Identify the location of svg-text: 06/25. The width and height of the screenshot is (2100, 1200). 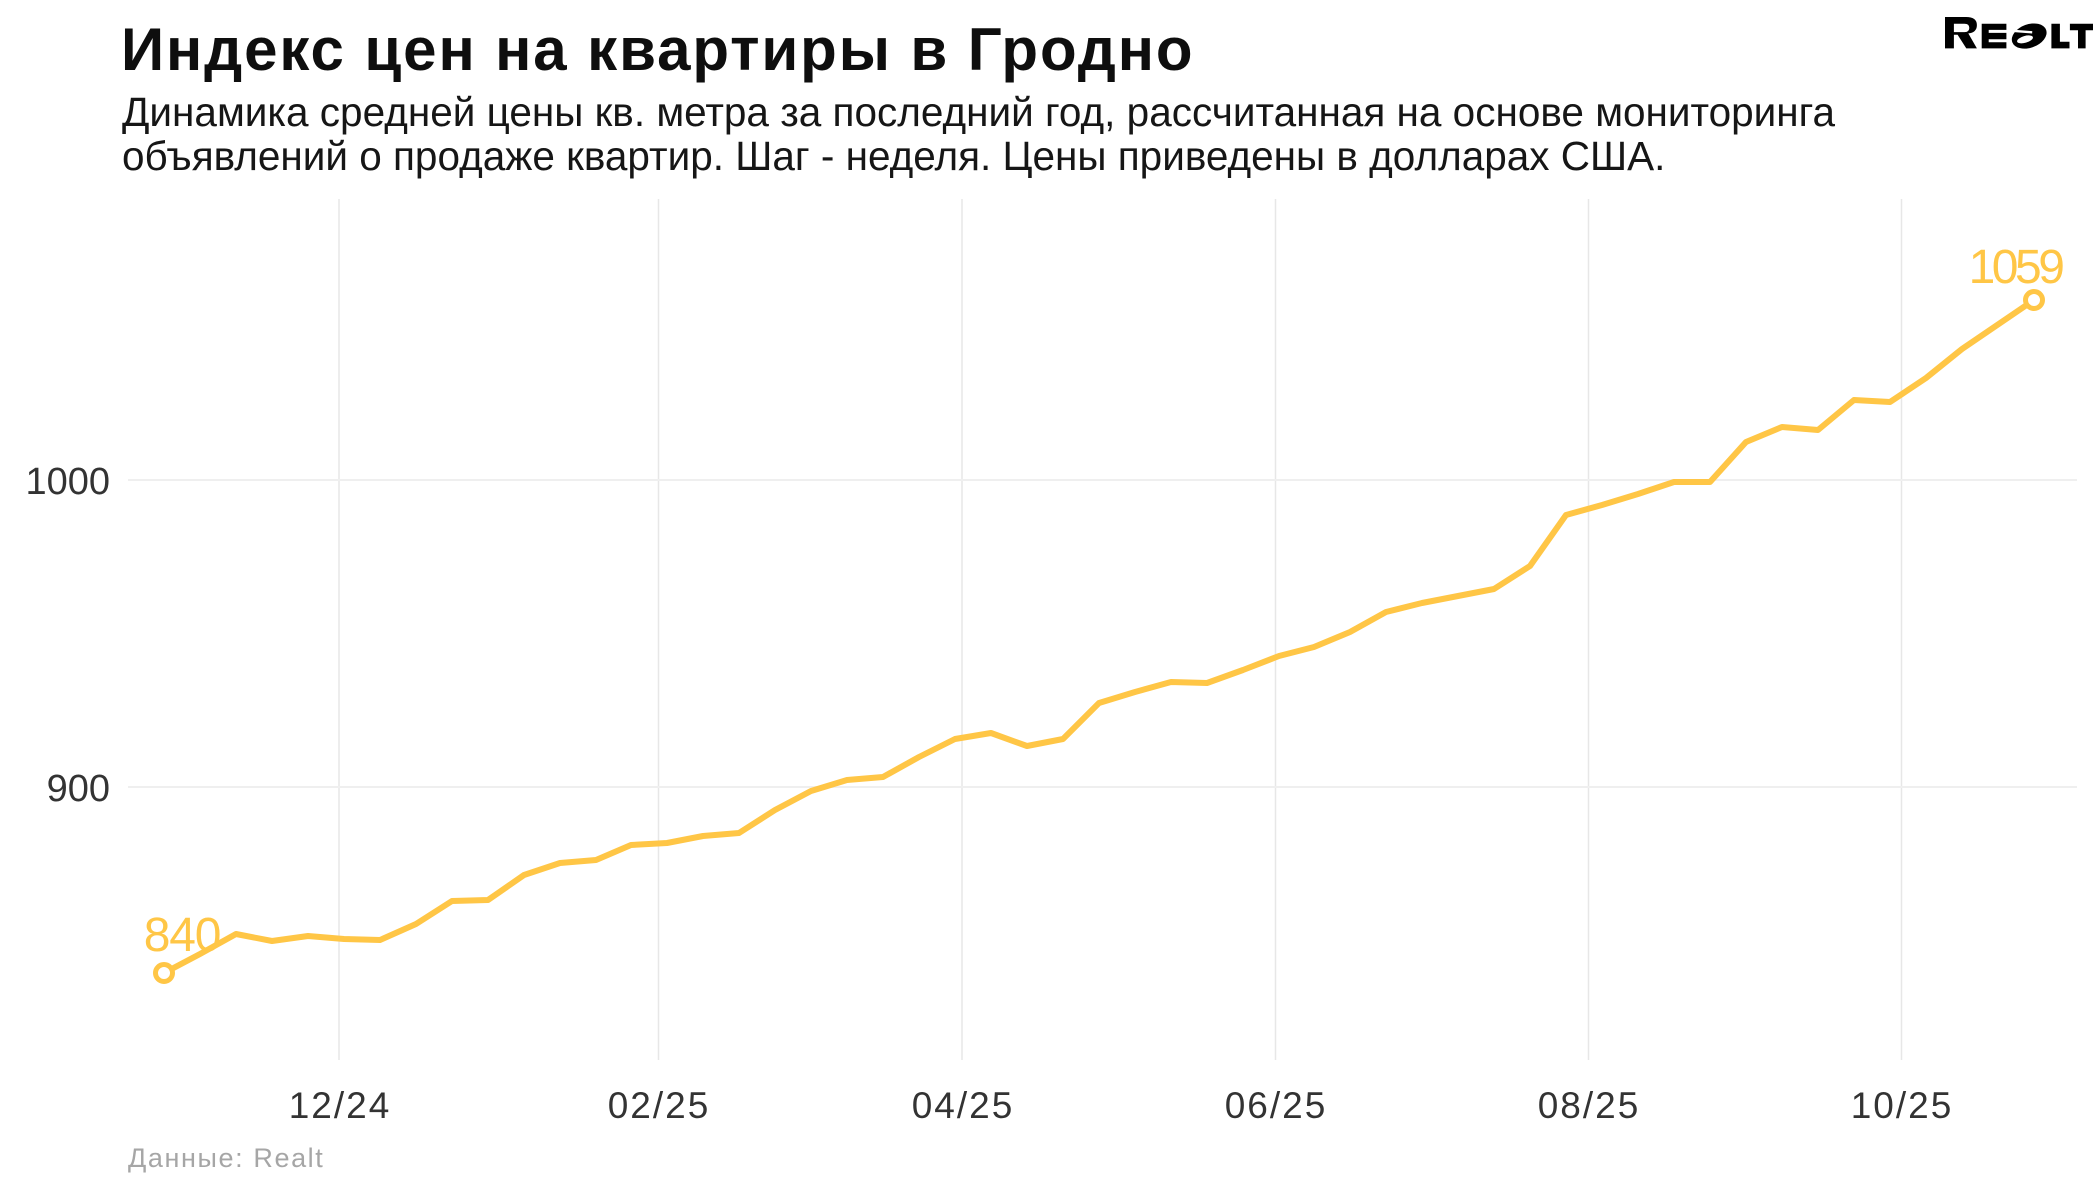
(1276, 1105).